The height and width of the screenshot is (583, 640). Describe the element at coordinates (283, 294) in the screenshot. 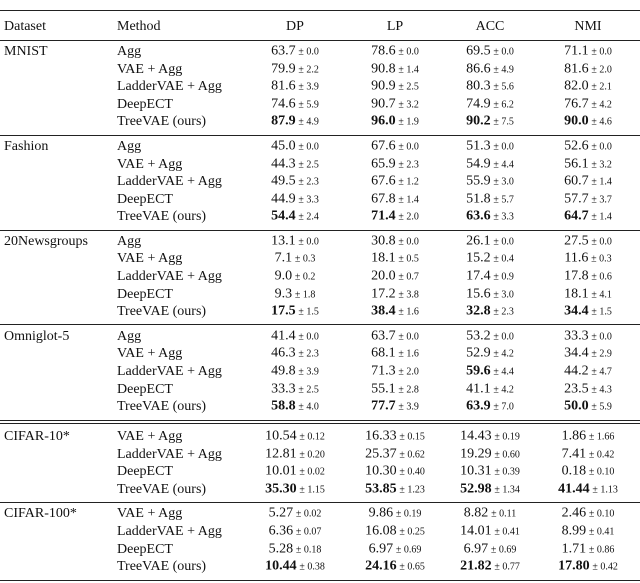

I see `cell-mean: 9.3` at that location.